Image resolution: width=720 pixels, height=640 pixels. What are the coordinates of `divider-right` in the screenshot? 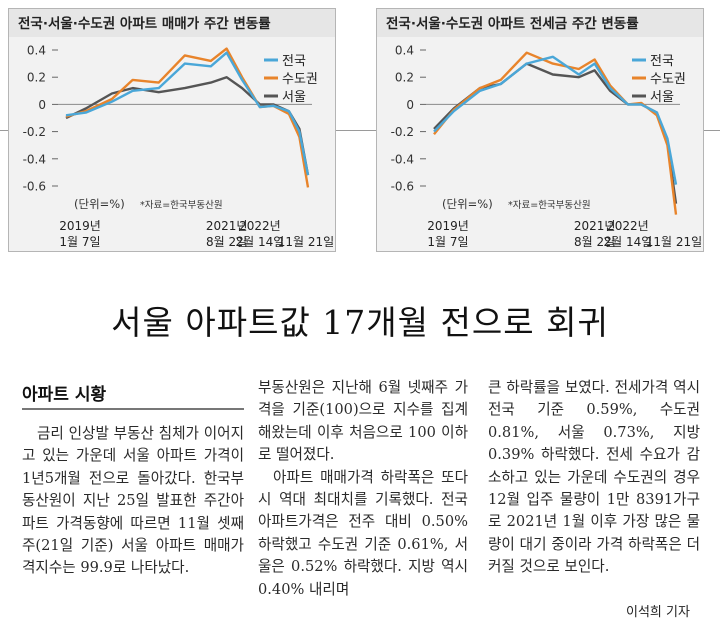 It's located at (712, 130).